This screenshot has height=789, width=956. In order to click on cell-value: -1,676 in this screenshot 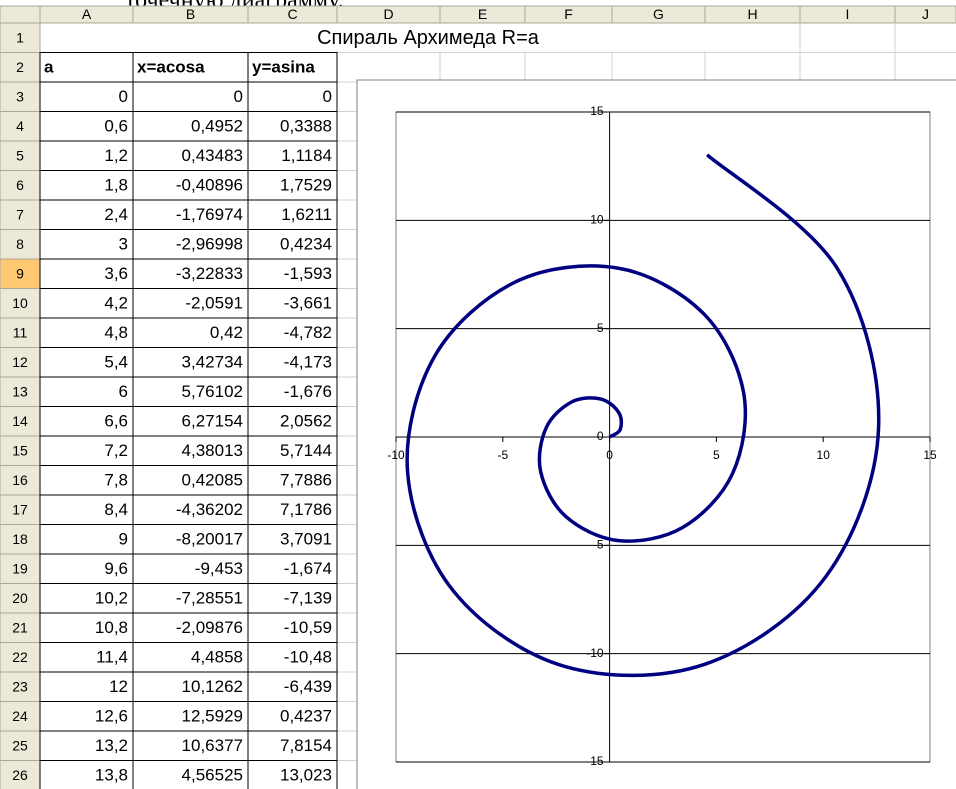, I will do `click(308, 391)`.